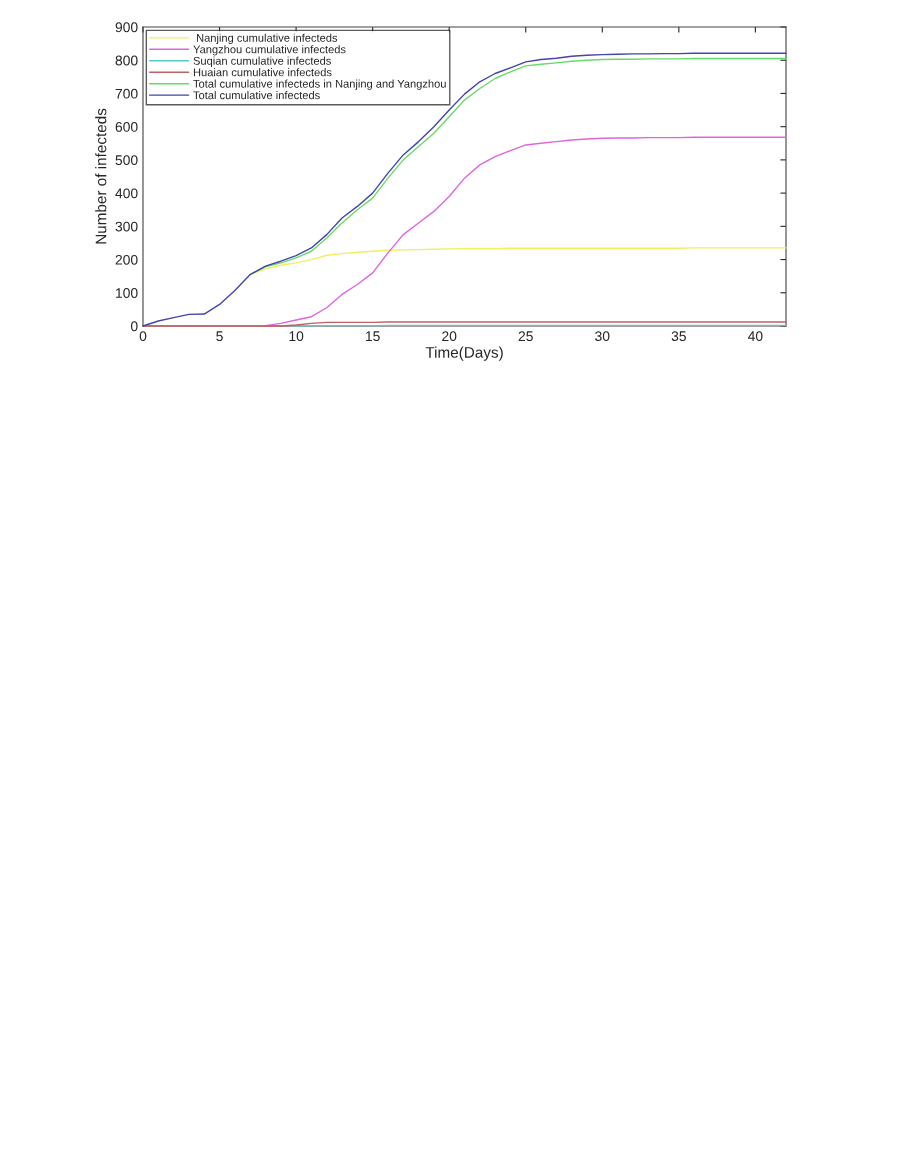  What do you see at coordinates (126, 93) in the screenshot?
I see `y-tick-label: 700` at bounding box center [126, 93].